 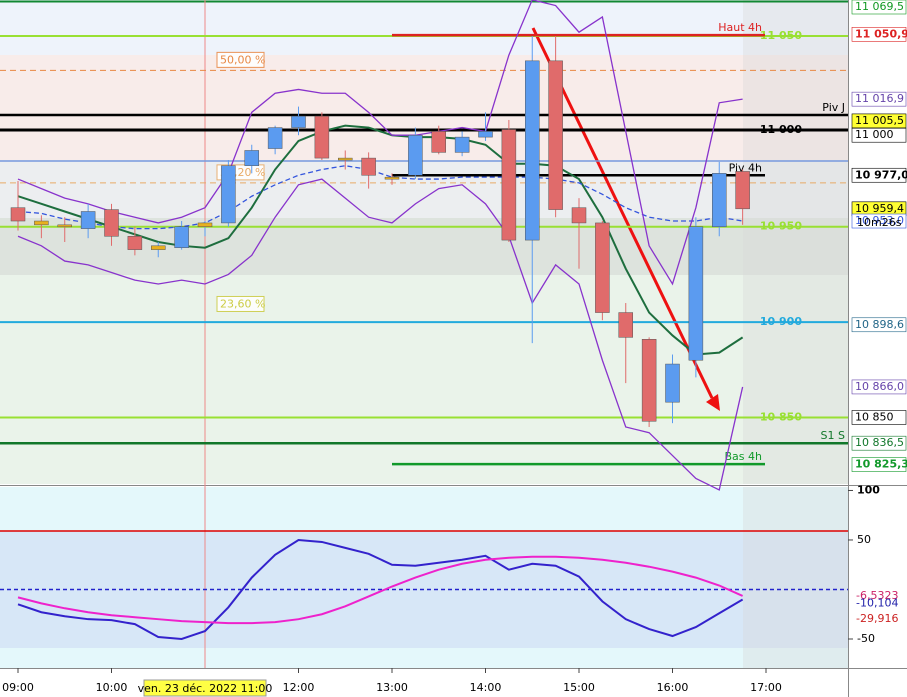 I want to click on x-tick-label: 09:00, so click(x=18, y=687).